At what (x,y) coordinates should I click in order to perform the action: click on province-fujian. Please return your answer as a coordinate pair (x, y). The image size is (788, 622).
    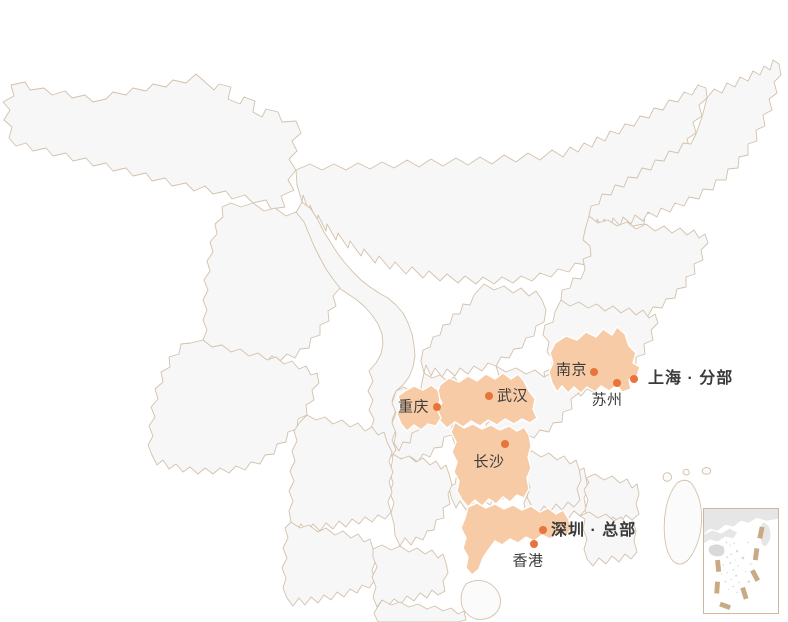
    Looking at the image, I should click on (608, 539).